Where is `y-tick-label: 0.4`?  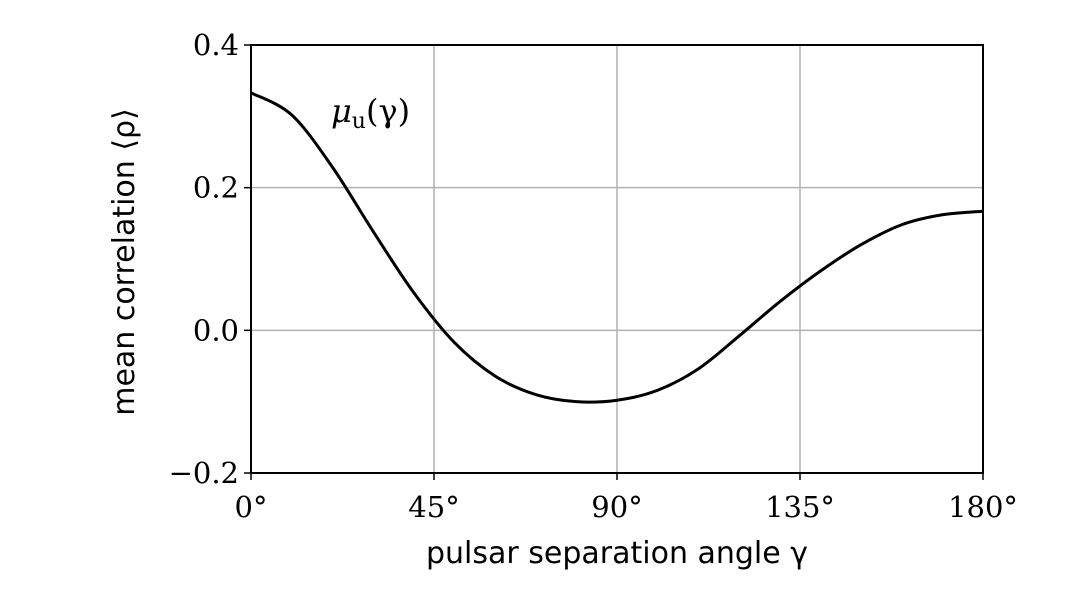 y-tick-label: 0.4 is located at coordinates (216, 45).